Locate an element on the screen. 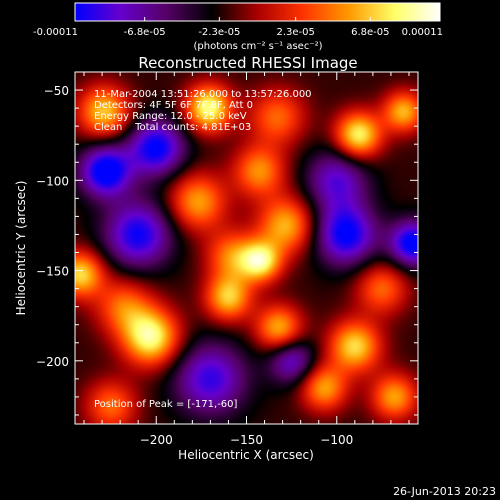 This screenshot has height=500, width=500. annotation-energy: Energy Range: 12.0 - 25.0 keV is located at coordinates (170, 116).